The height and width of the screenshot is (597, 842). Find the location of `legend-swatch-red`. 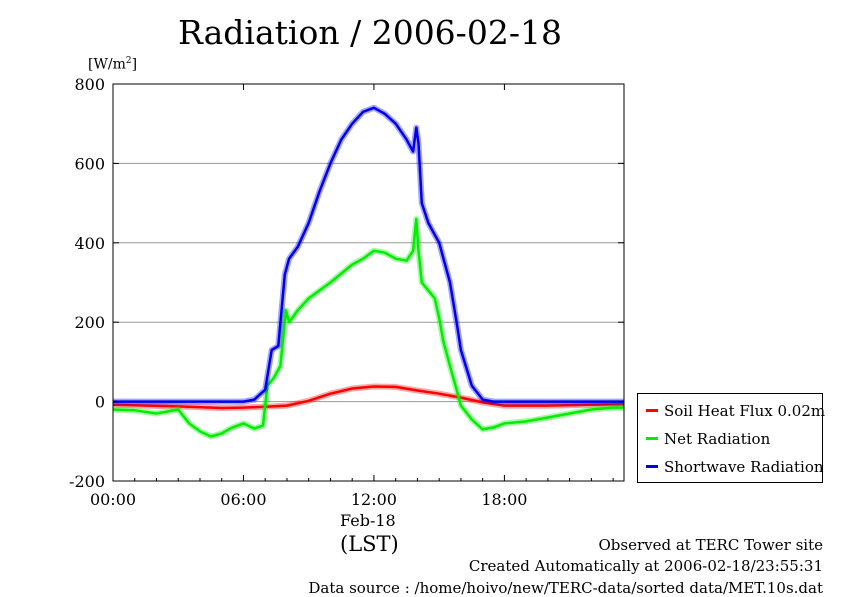

legend-swatch-red is located at coordinates (652, 410).